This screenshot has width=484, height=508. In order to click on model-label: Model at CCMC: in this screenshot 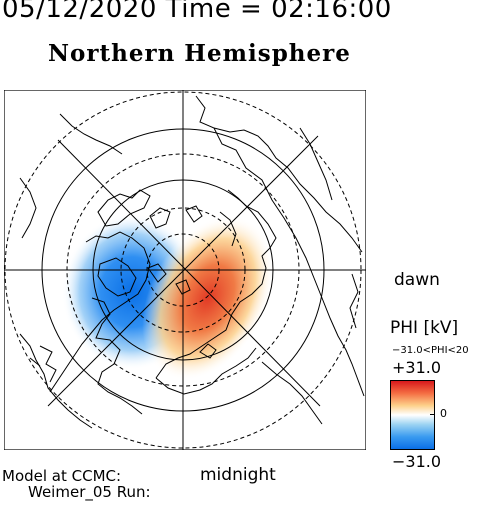, I will do `click(62, 476)`.